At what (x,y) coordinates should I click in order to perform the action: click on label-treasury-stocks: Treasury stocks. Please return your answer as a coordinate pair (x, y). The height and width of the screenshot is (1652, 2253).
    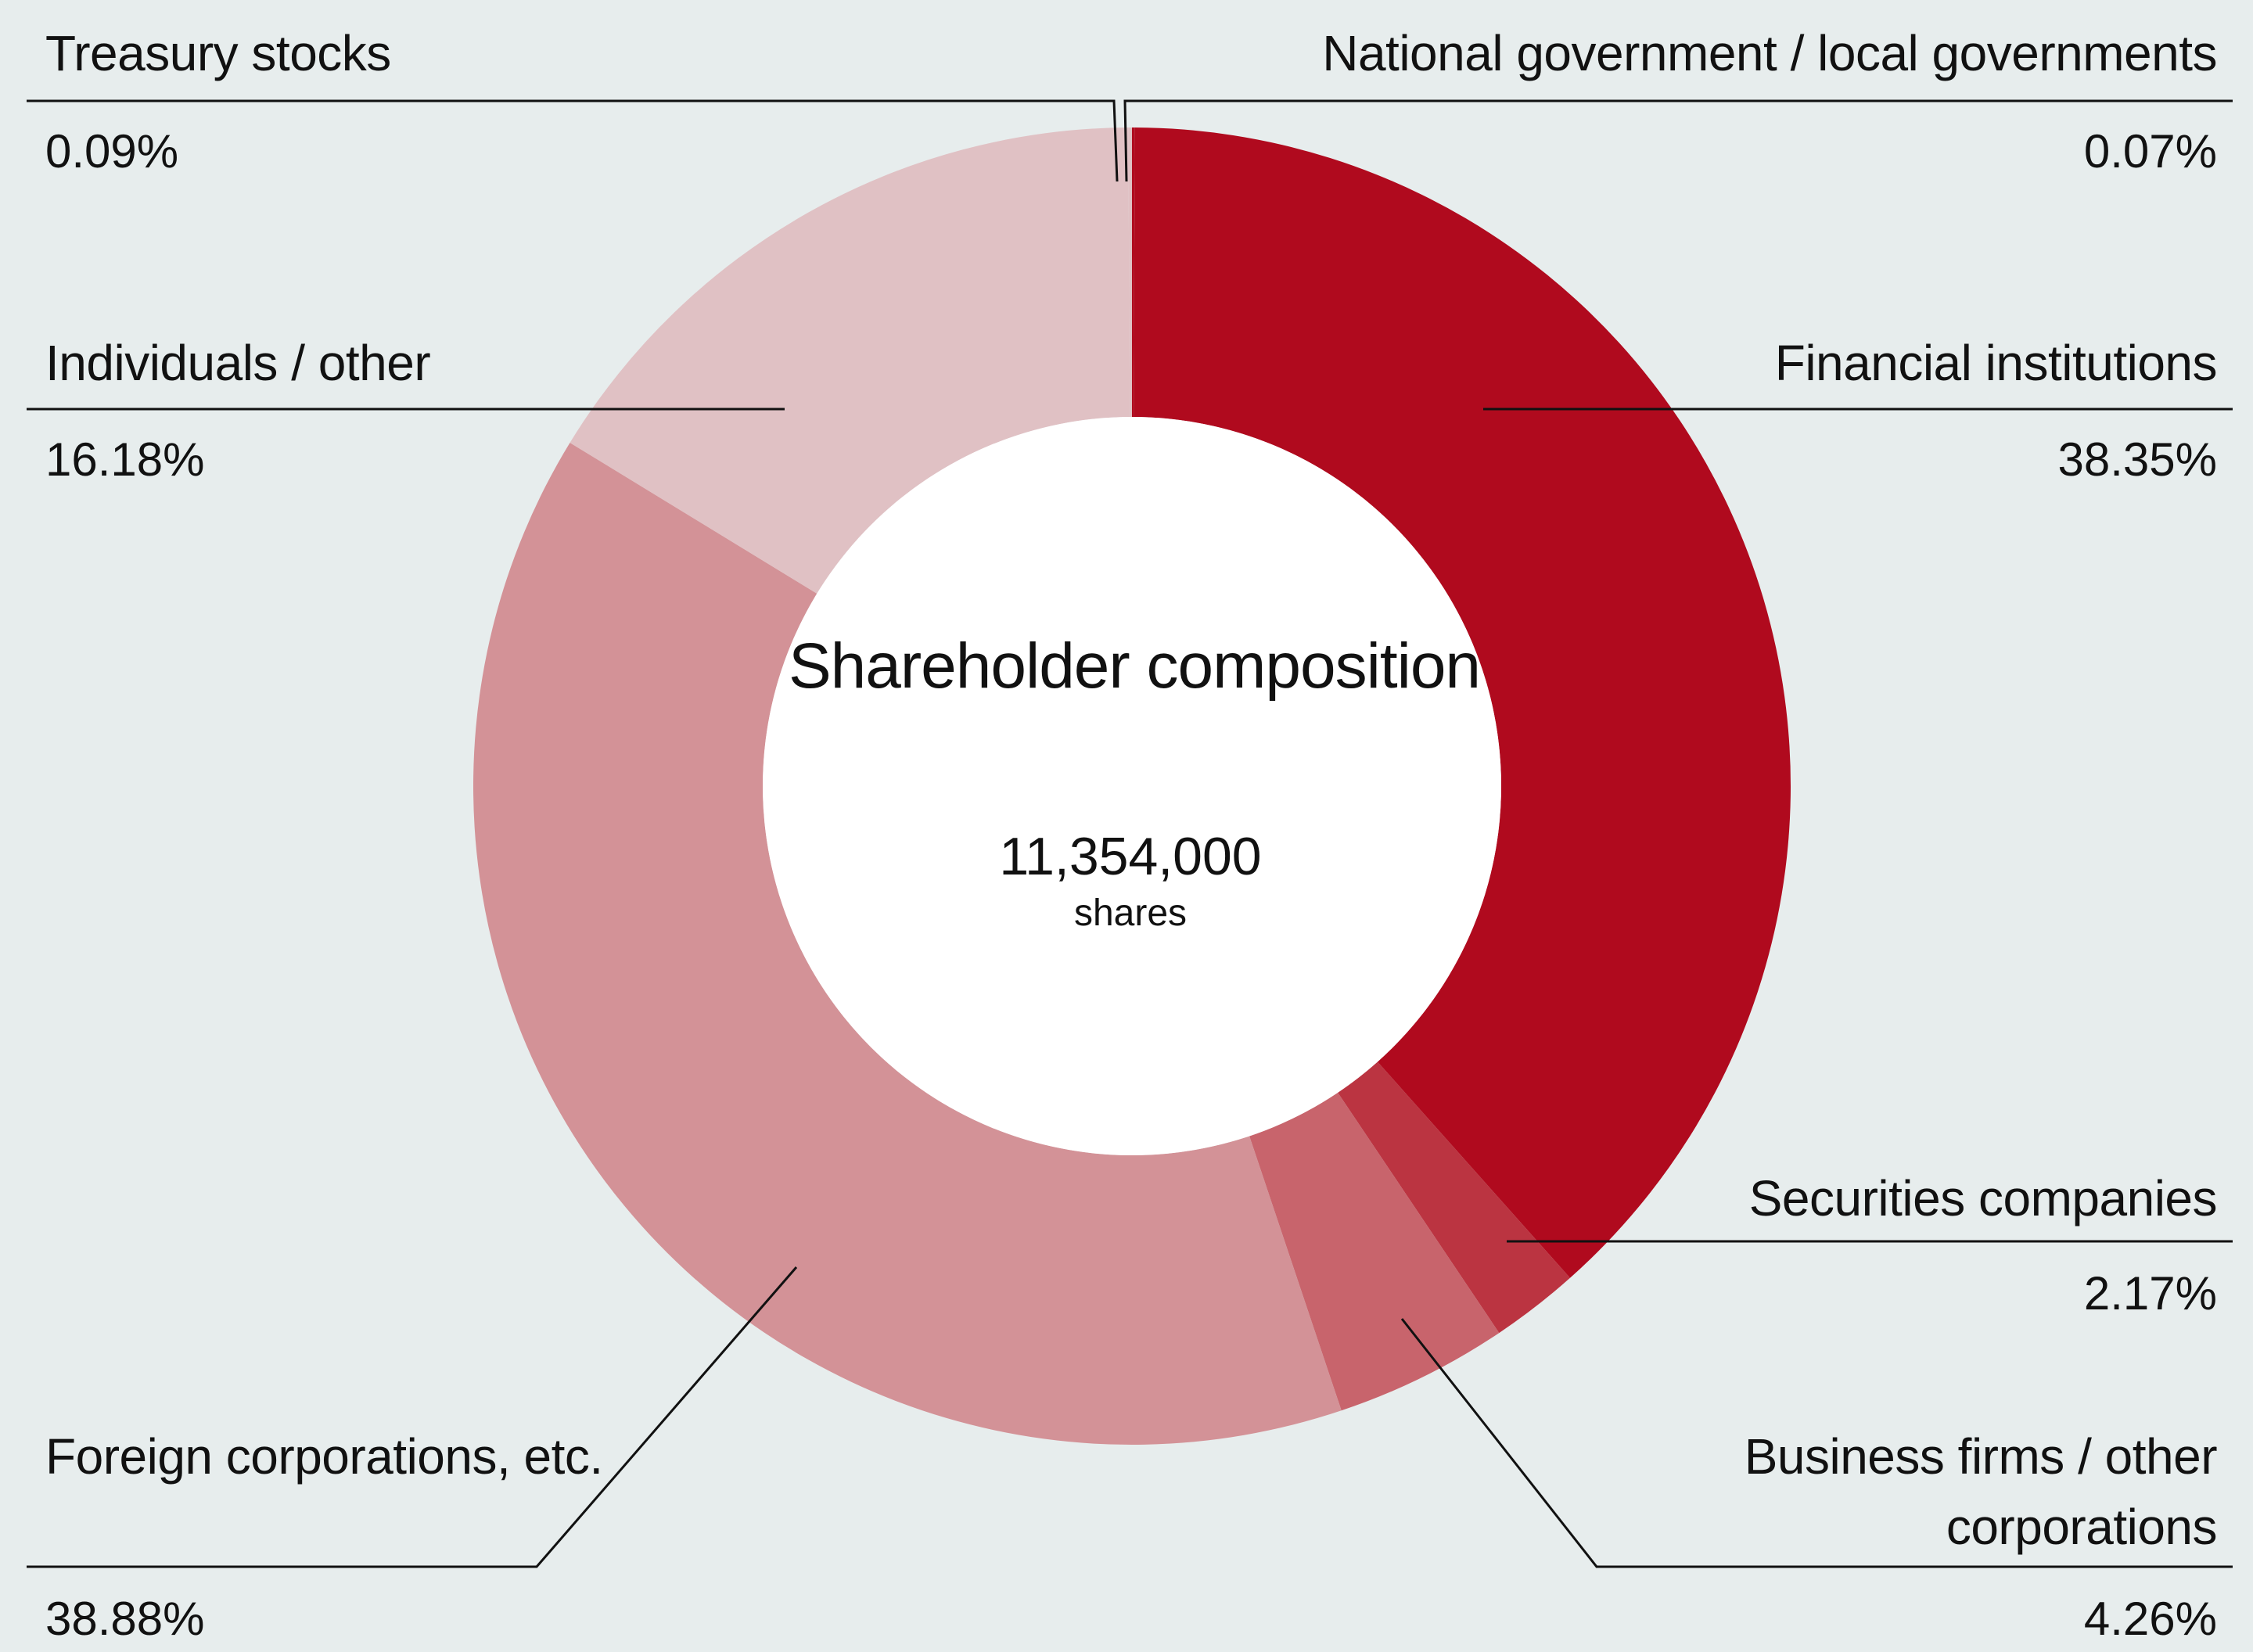
    Looking at the image, I should click on (218, 53).